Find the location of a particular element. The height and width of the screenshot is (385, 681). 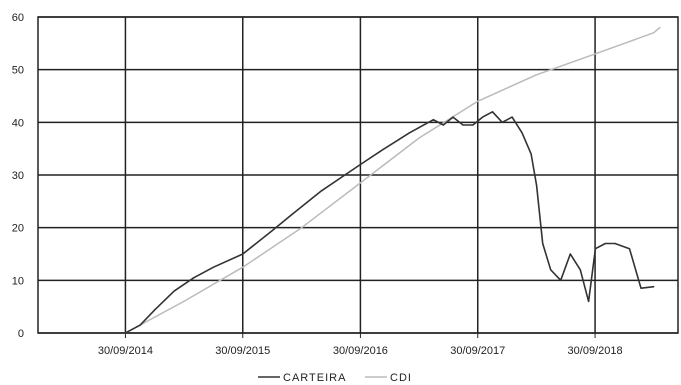

y-tick-label: 60 is located at coordinates (18, 18).